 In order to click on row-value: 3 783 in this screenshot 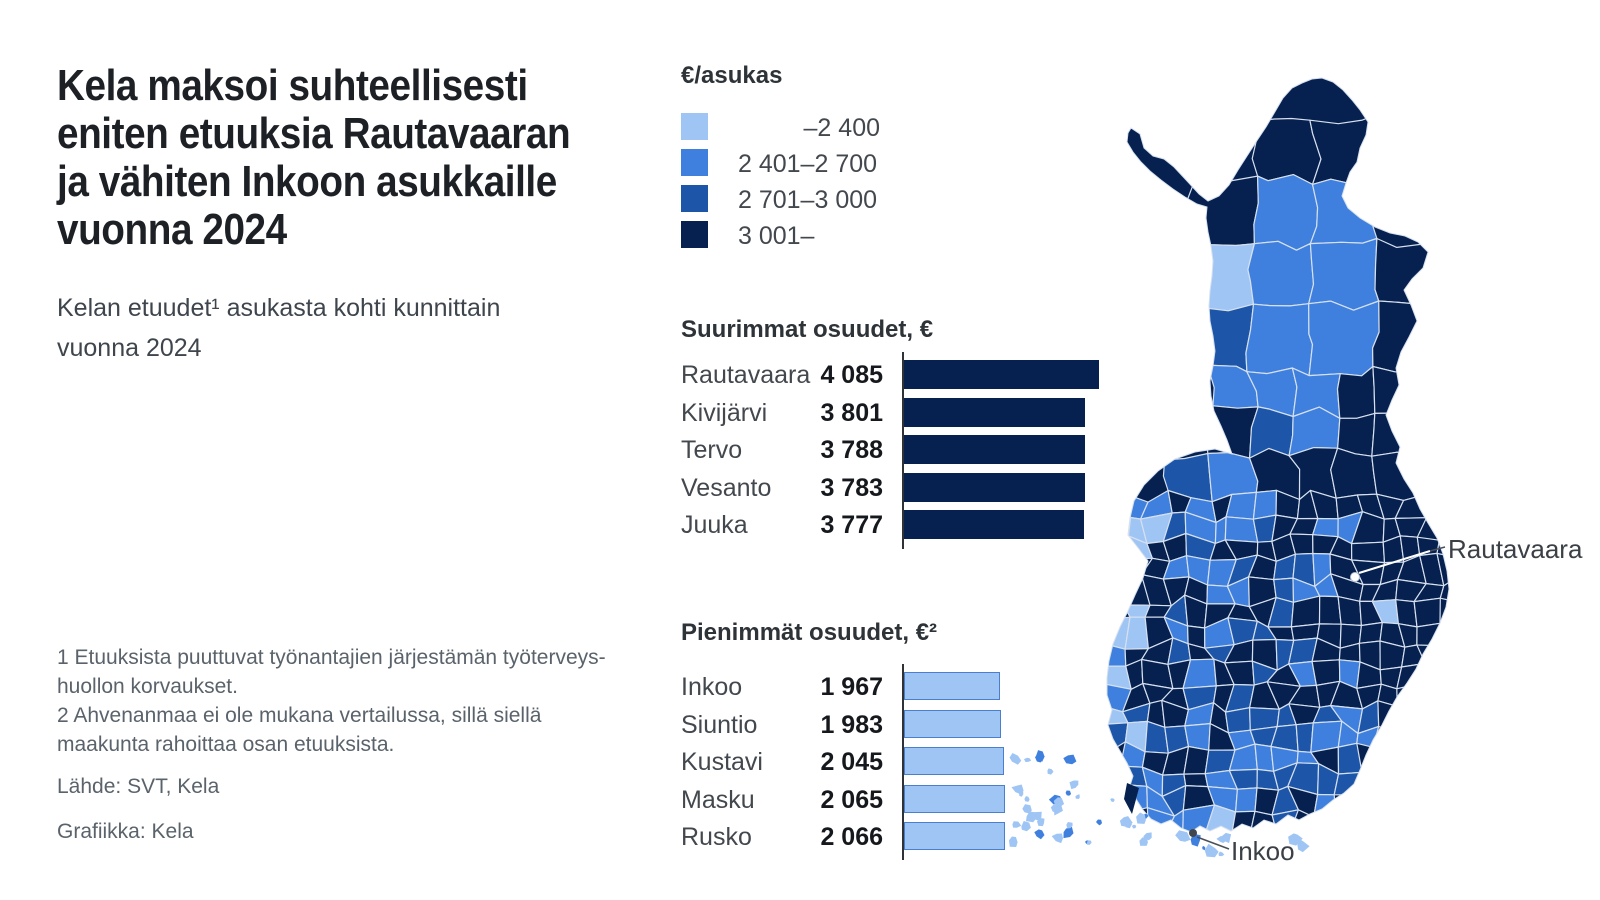, I will do `click(851, 487)`.